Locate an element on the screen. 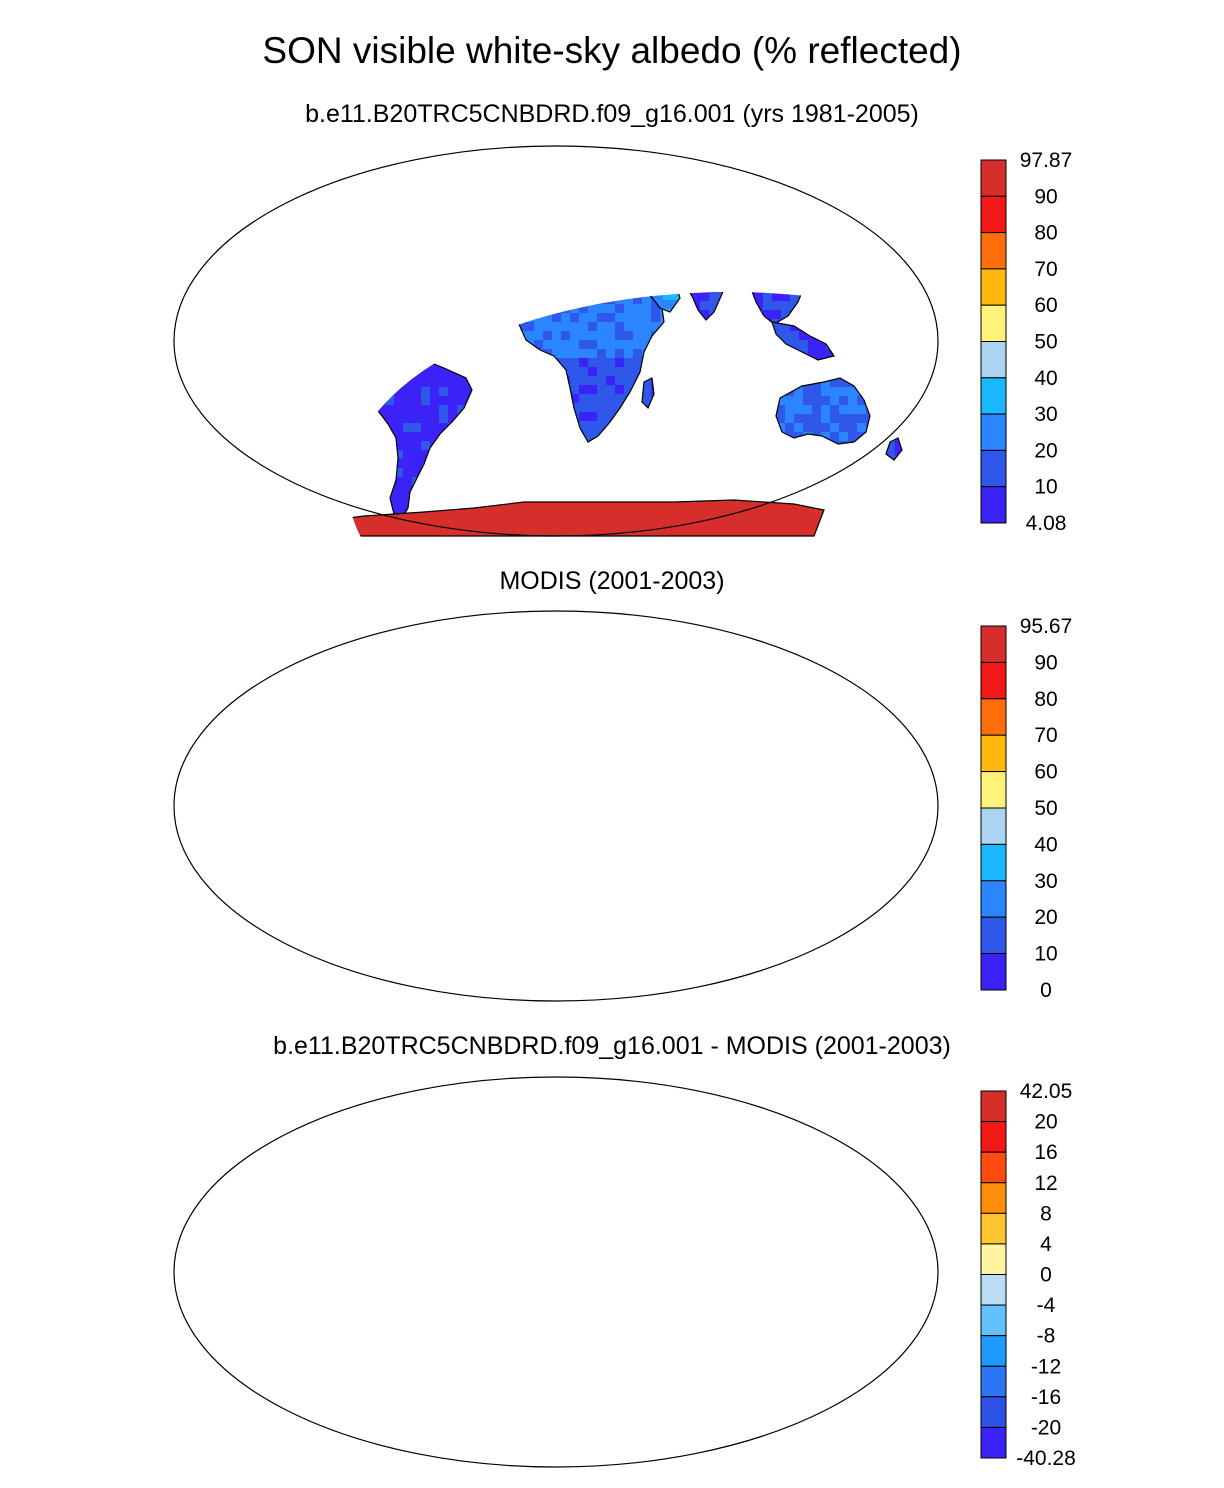 This screenshot has width=1224, height=1488. colorbar-label: 16 is located at coordinates (1045, 1152).